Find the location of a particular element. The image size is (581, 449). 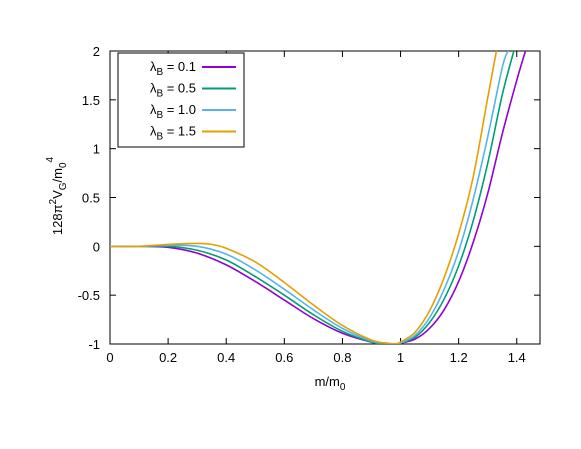

y-tick-label: 2 is located at coordinates (96, 51).